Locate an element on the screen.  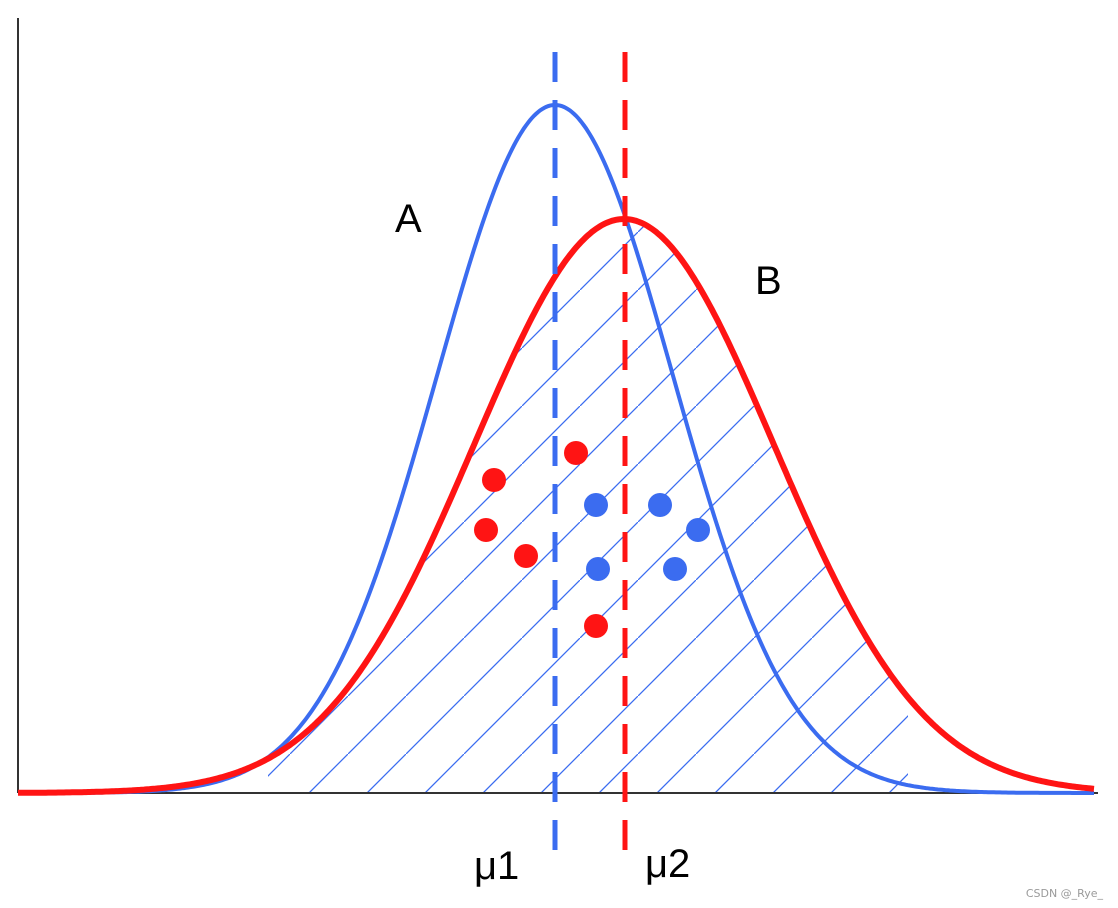
mean-b-label: μ2 is located at coordinates (667, 864).